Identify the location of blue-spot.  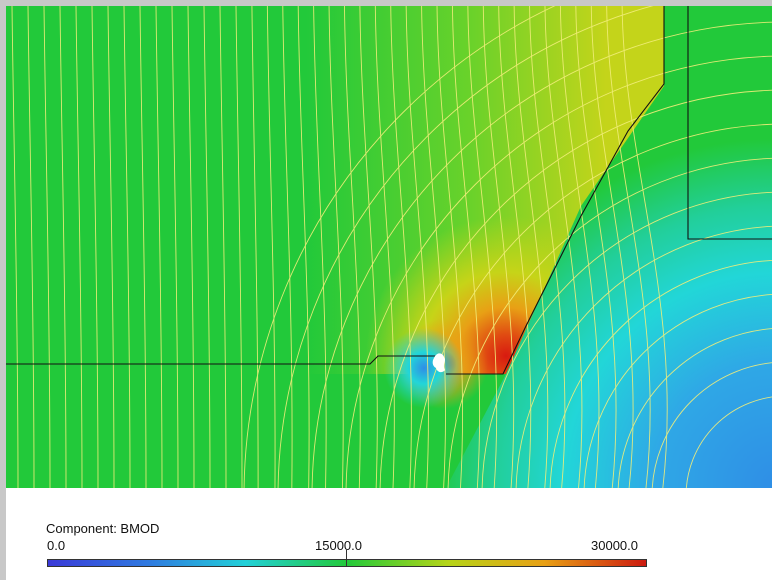
(424, 368).